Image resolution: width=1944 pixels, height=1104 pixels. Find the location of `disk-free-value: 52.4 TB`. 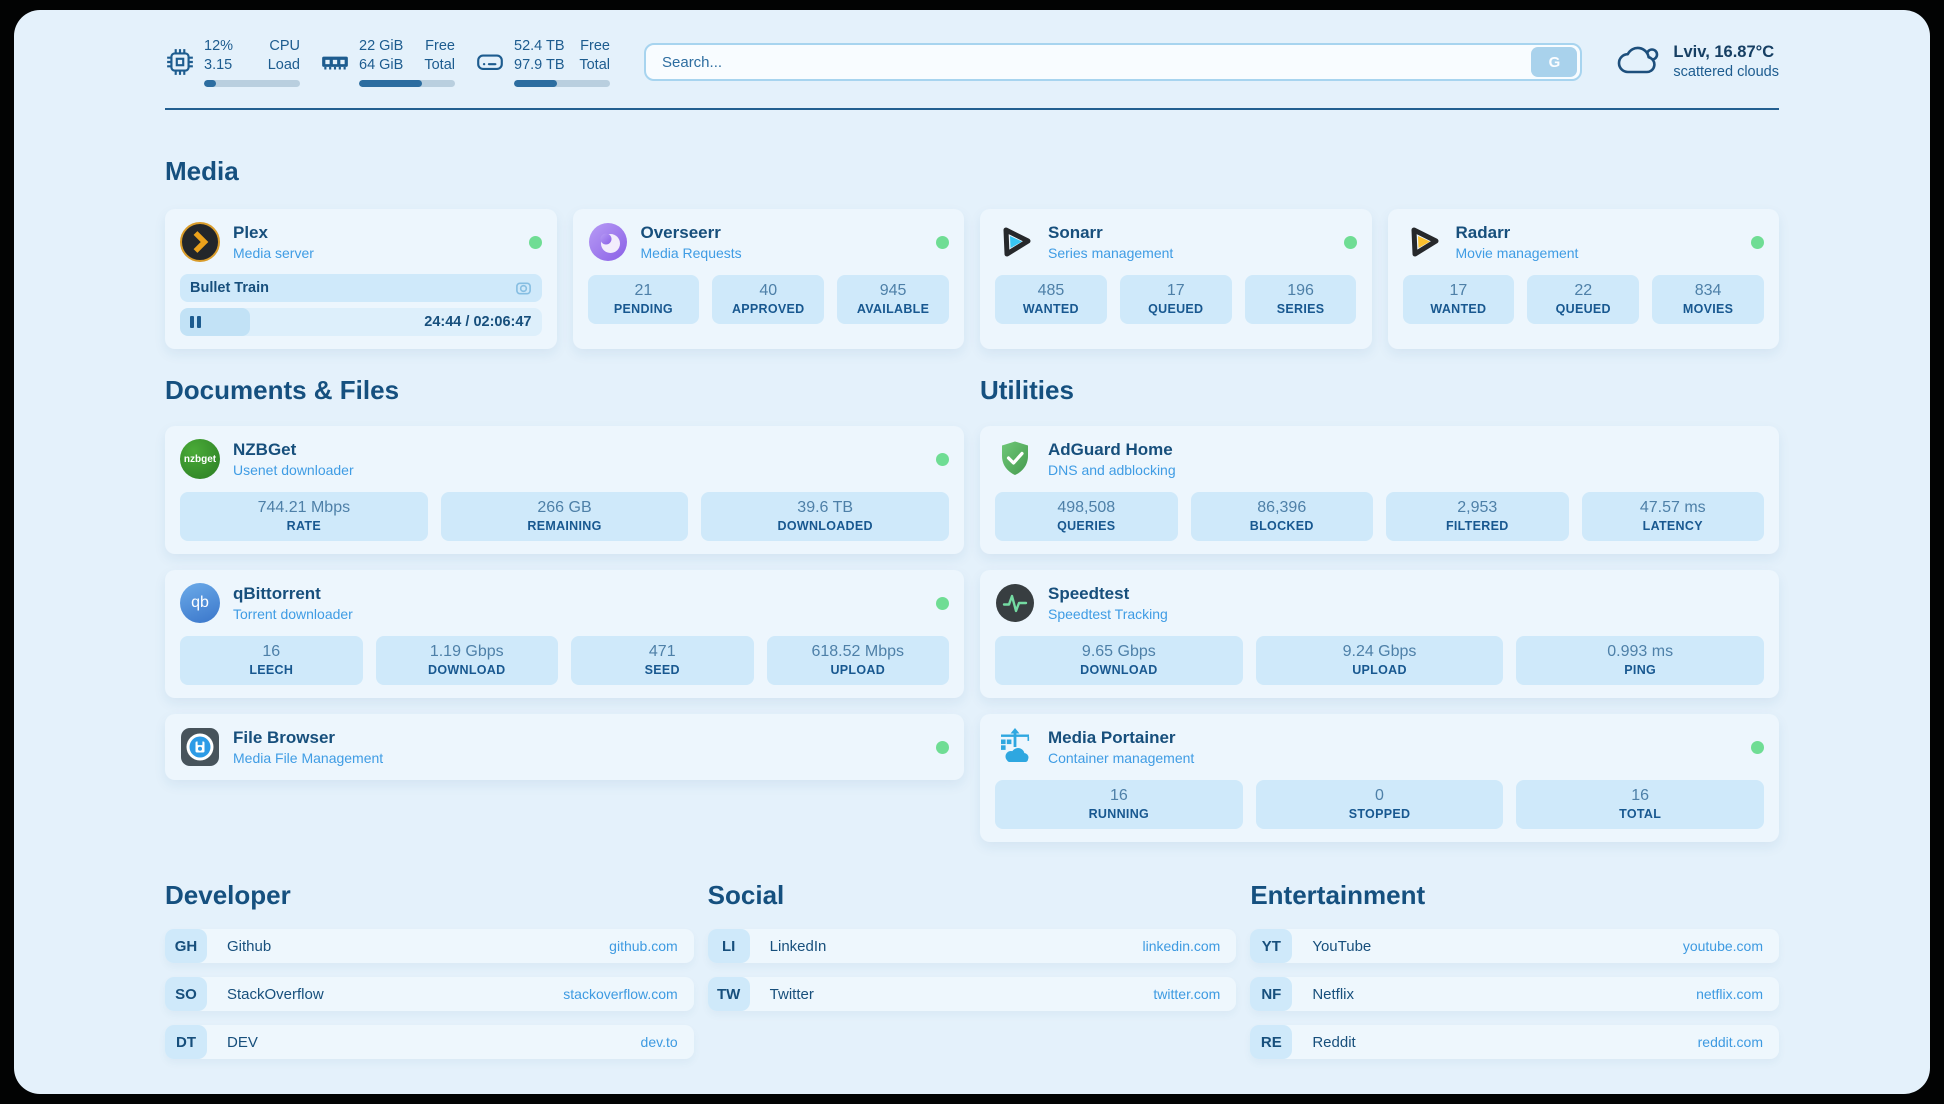

disk-free-value: 52.4 TB is located at coordinates (539, 46).